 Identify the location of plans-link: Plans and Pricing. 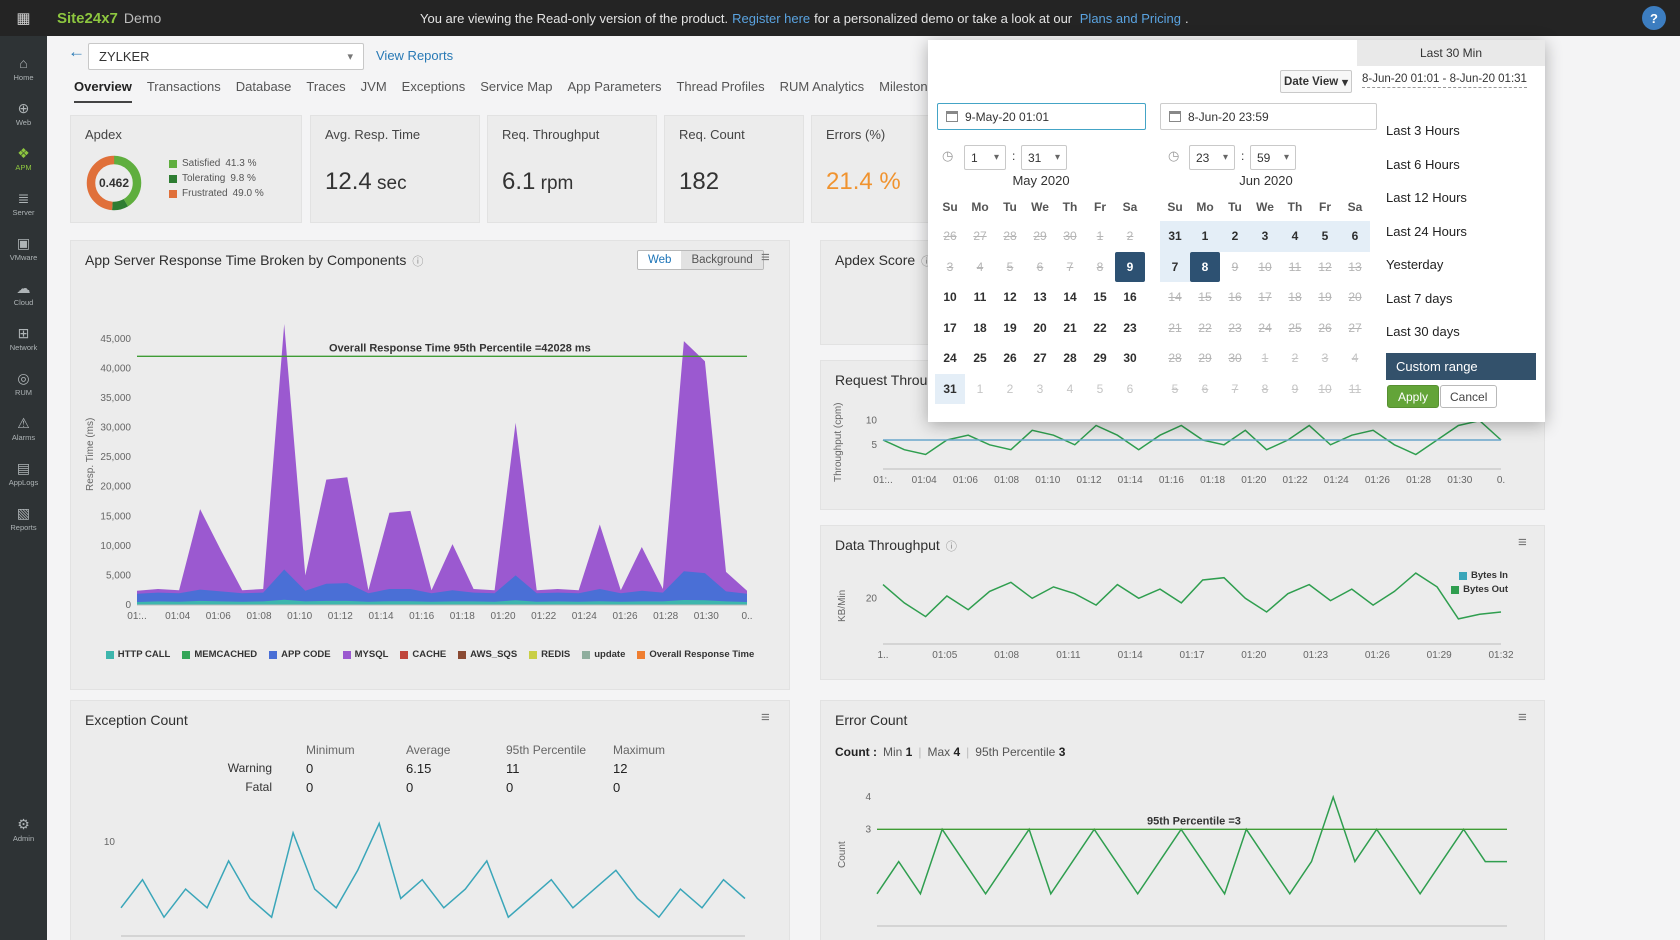
(1130, 18).